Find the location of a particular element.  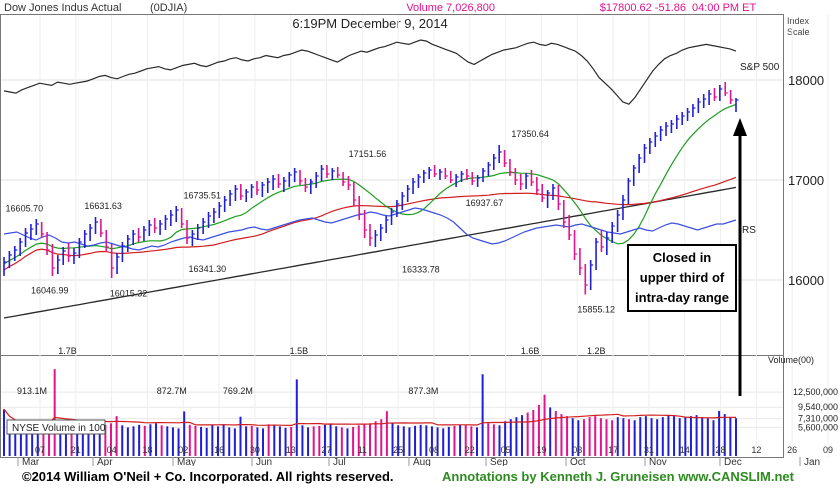

x-tick-label: 02 is located at coordinates (183, 450).